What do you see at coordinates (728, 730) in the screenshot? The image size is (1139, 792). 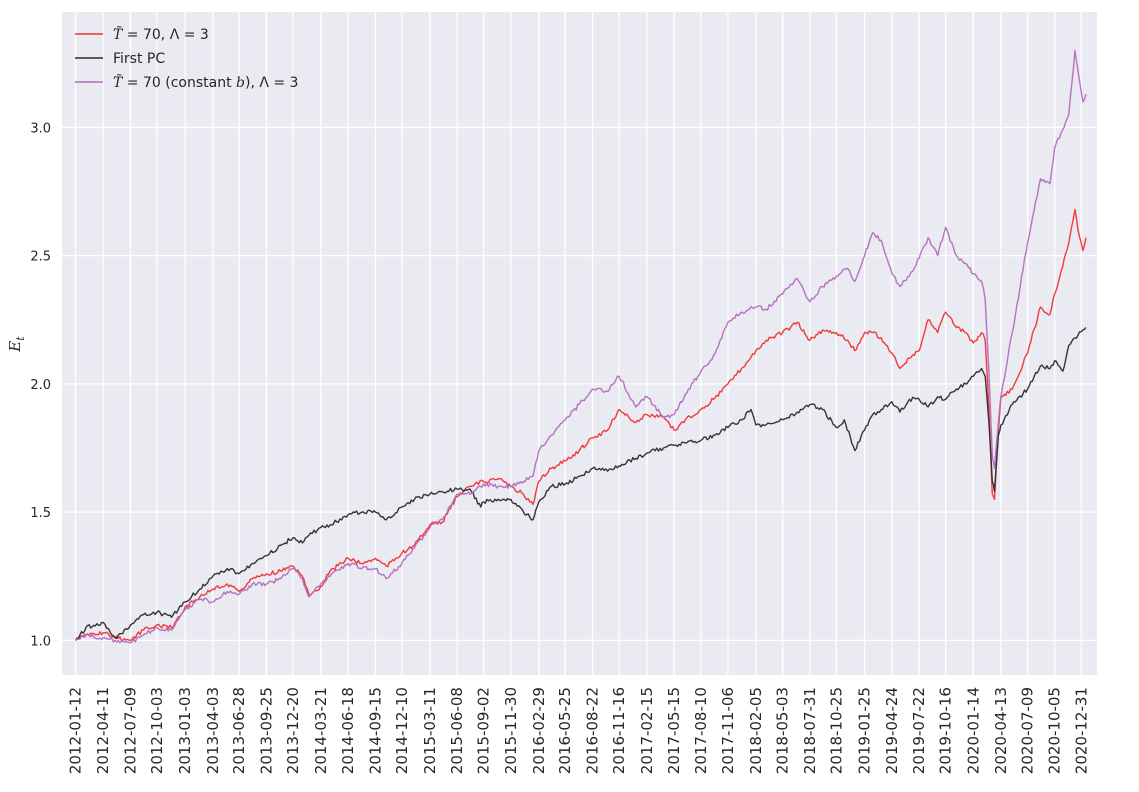 I see `x-tick-label: 2017-11-06` at bounding box center [728, 730].